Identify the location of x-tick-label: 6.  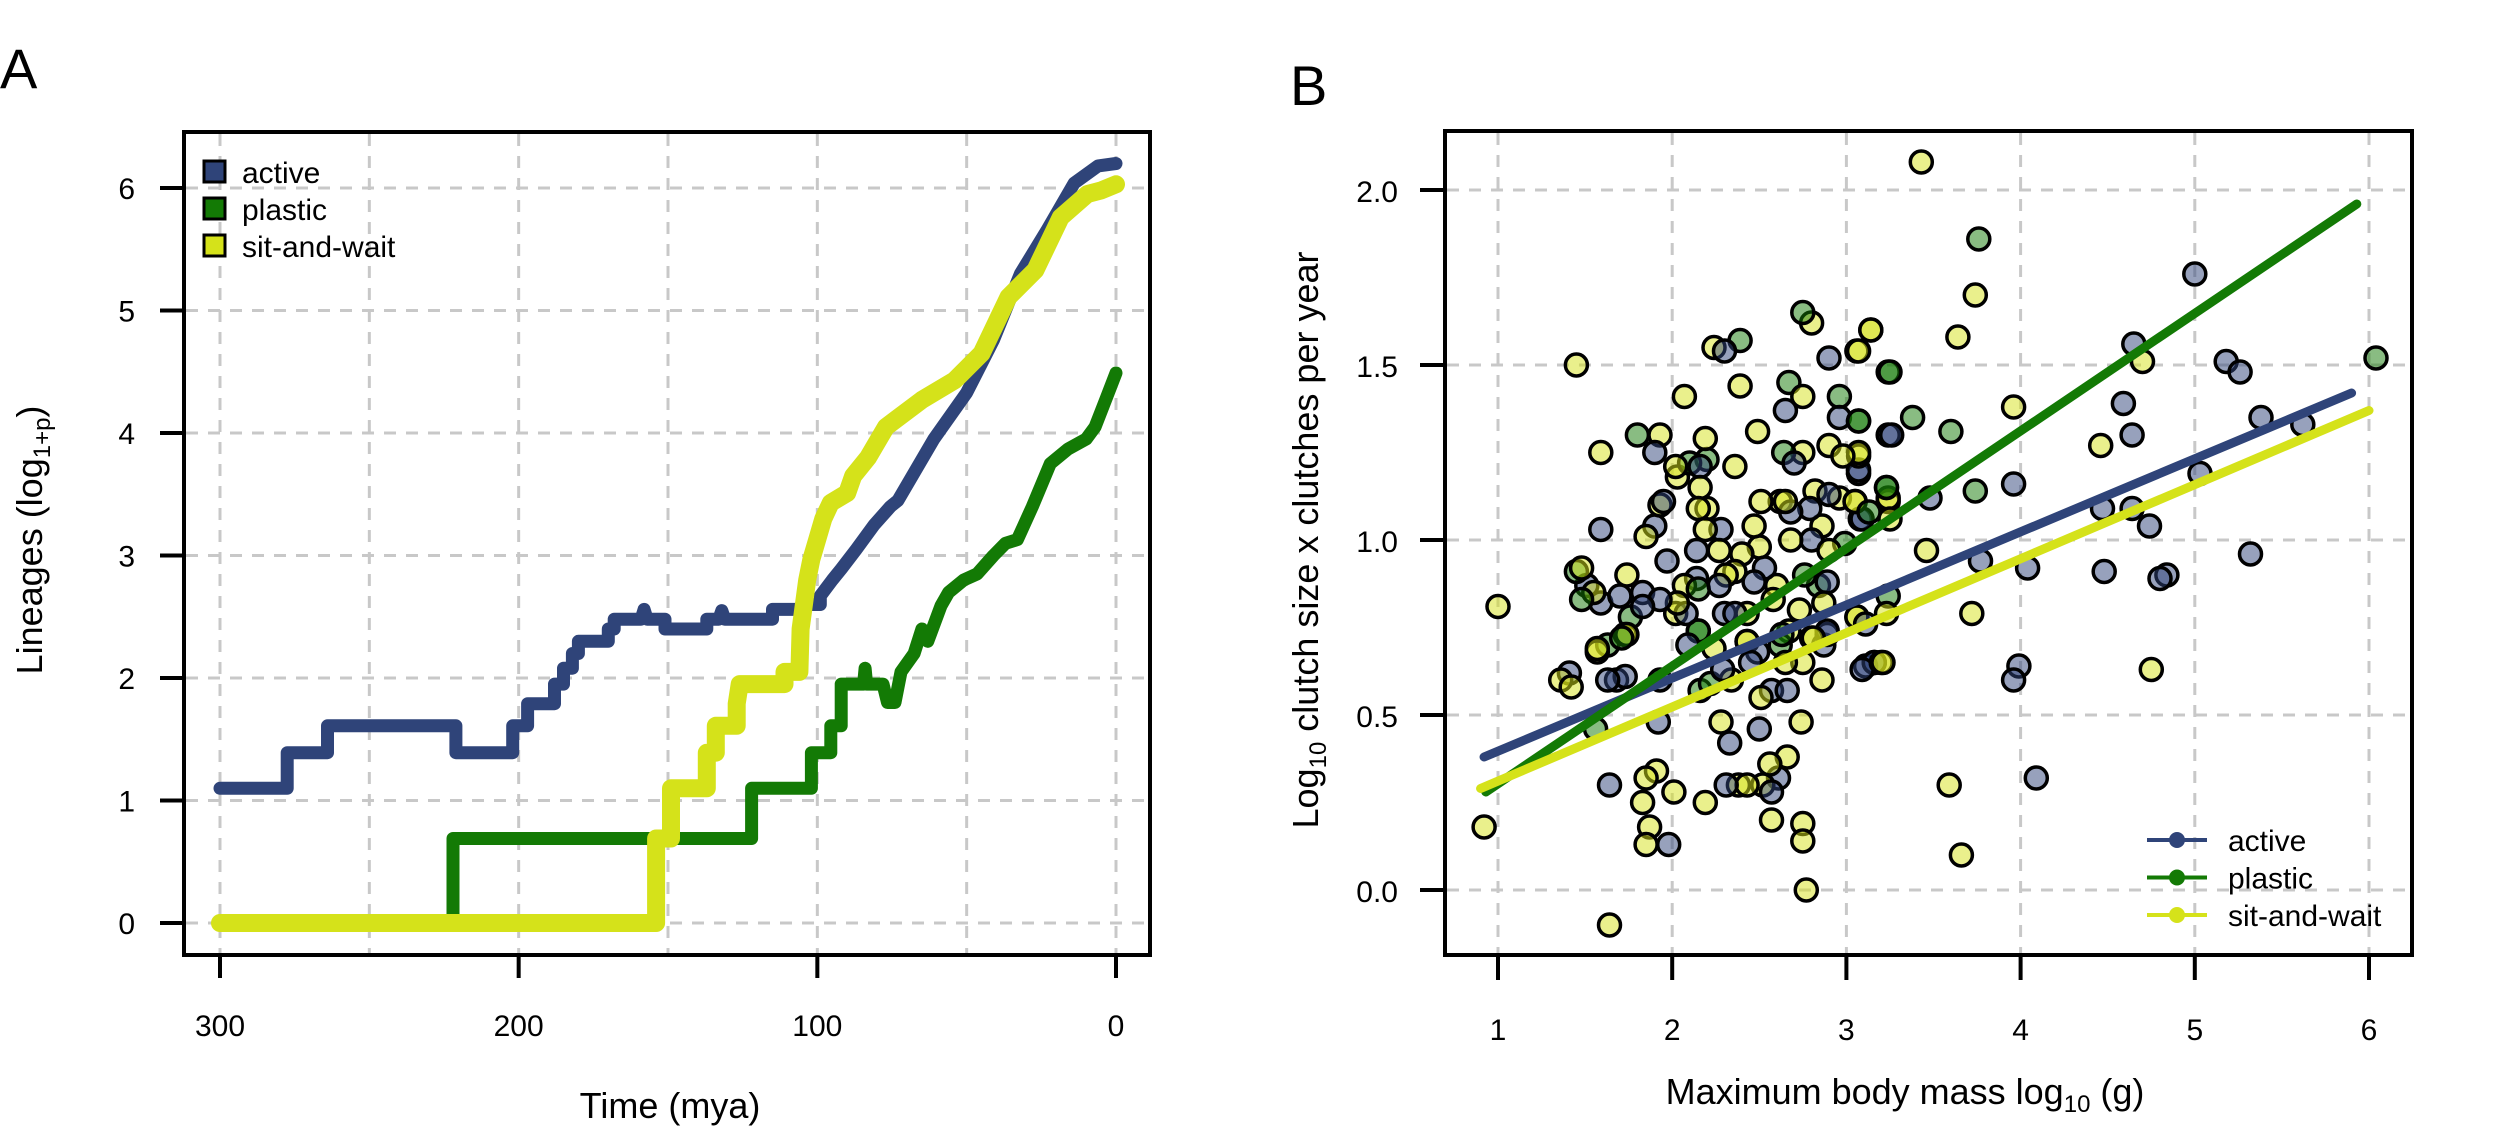
(2369, 1030).